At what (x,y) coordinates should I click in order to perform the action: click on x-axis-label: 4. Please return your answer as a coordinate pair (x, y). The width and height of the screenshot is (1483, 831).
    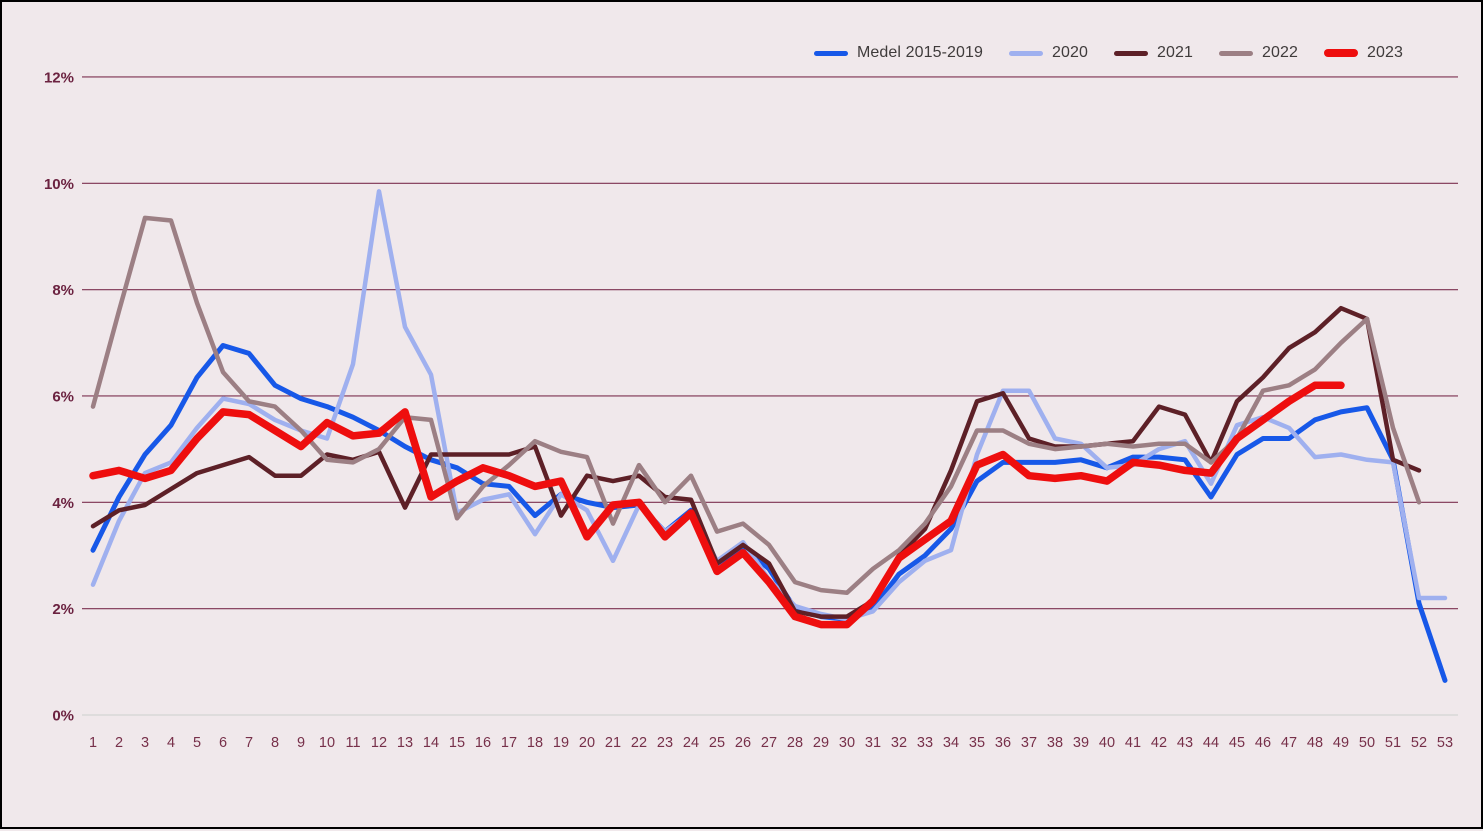
    Looking at the image, I should click on (171, 743).